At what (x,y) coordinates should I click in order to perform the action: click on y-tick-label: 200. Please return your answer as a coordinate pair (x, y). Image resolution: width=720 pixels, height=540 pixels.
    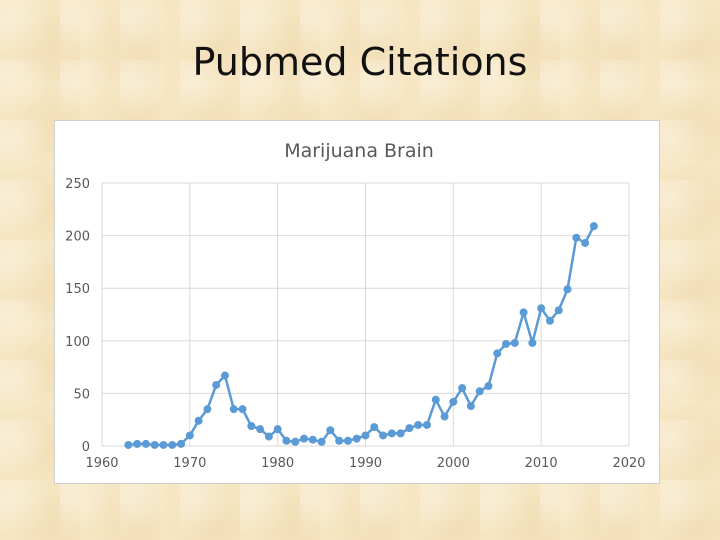
    Looking at the image, I should click on (77, 237).